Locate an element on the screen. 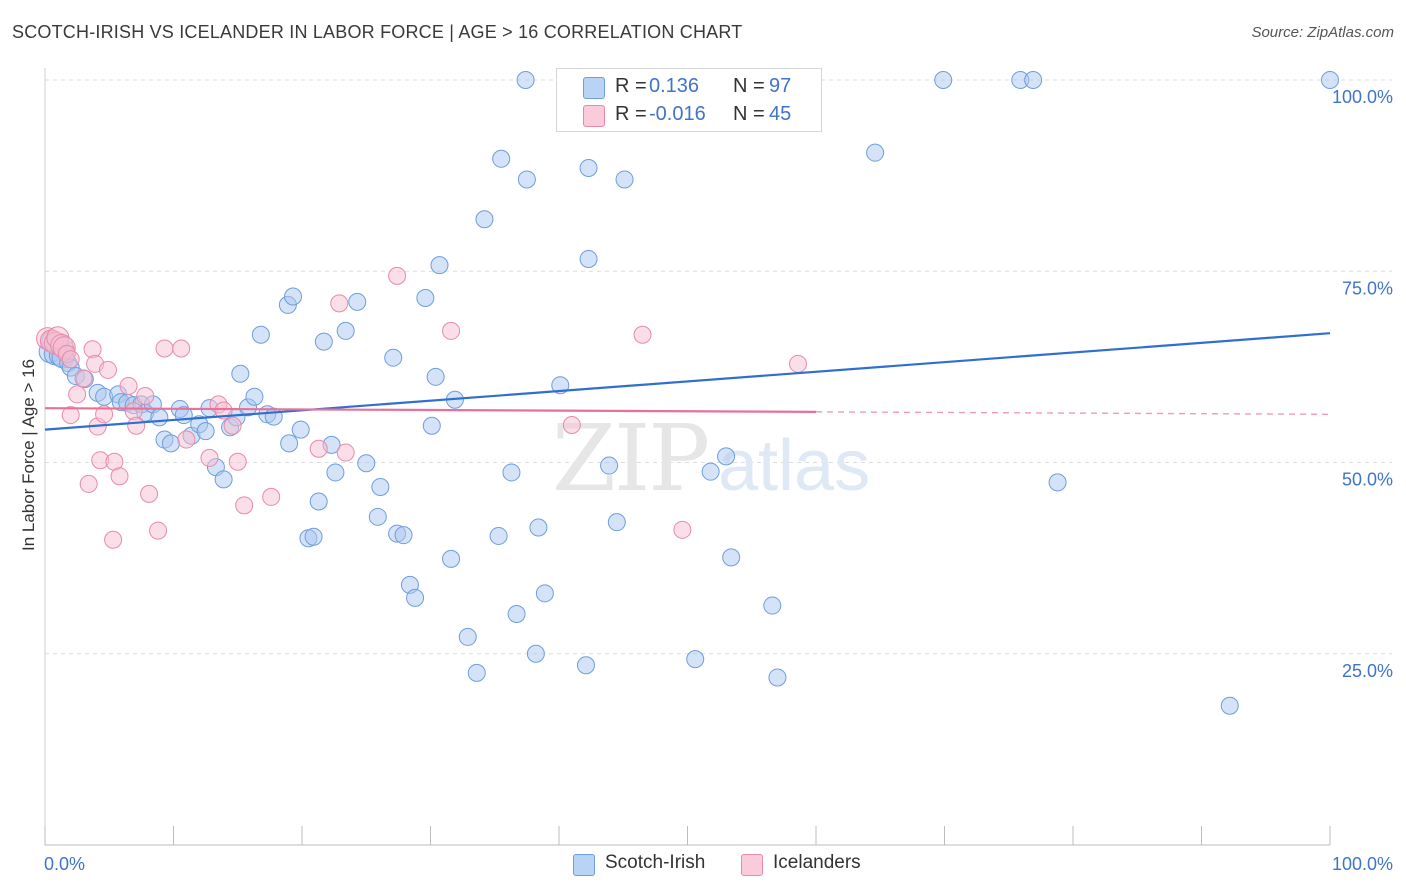 This screenshot has width=1406, height=892. y-tick-label: 50.0% is located at coordinates (1367, 480).